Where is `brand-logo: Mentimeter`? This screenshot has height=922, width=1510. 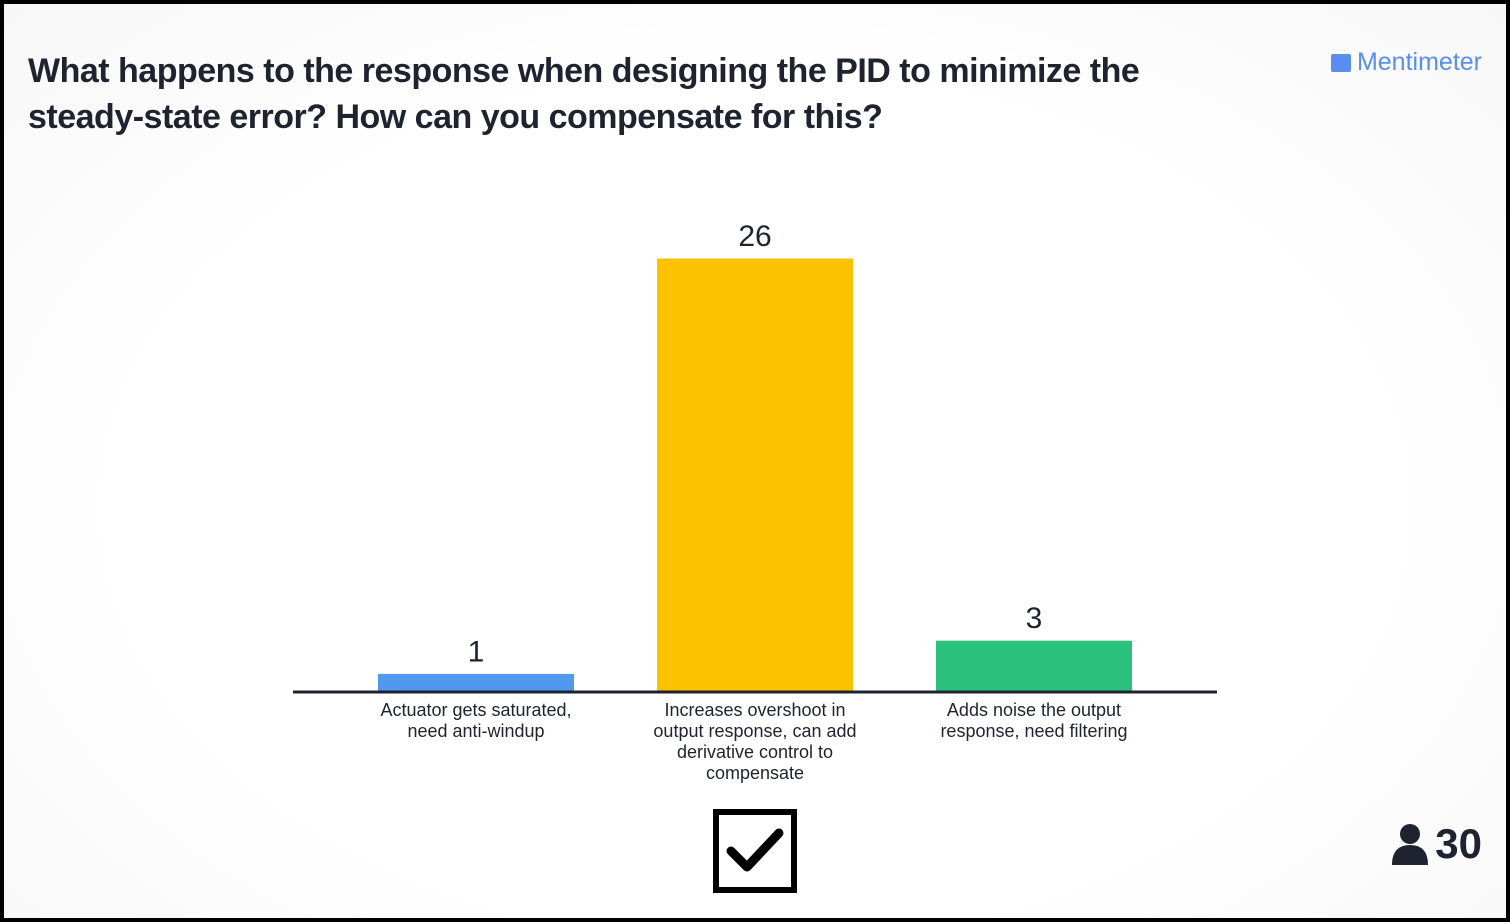 brand-logo: Mentimeter is located at coordinates (1406, 62).